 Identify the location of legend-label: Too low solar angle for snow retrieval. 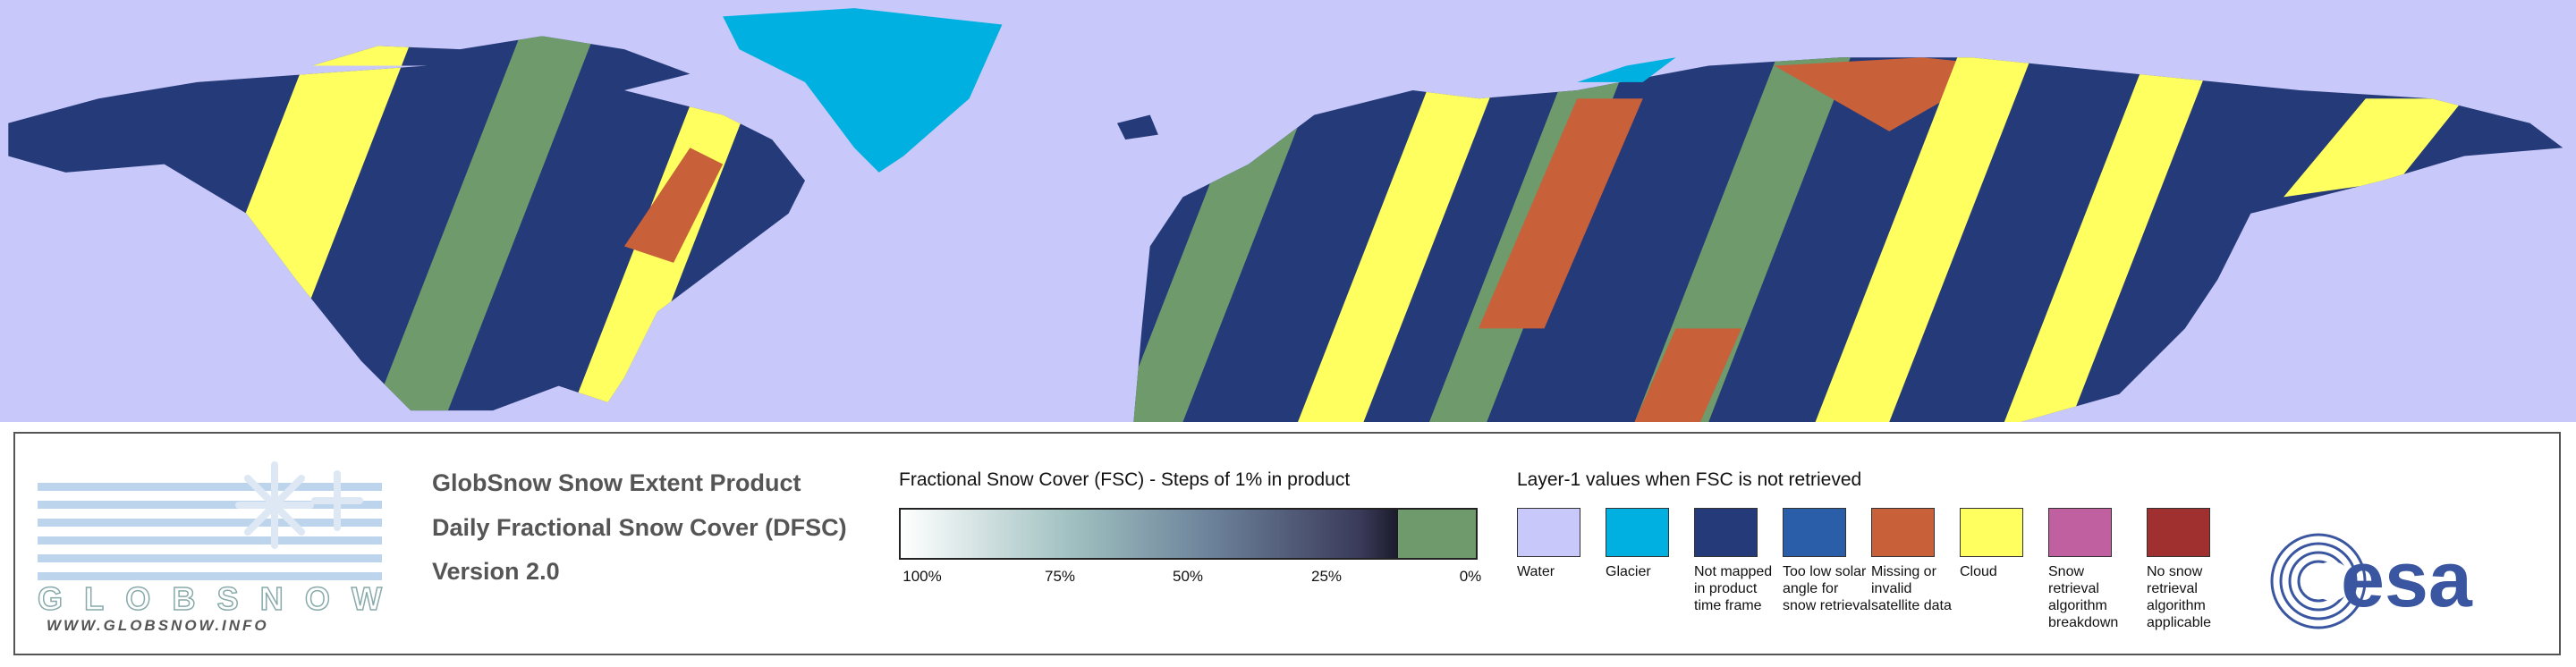
(1827, 589).